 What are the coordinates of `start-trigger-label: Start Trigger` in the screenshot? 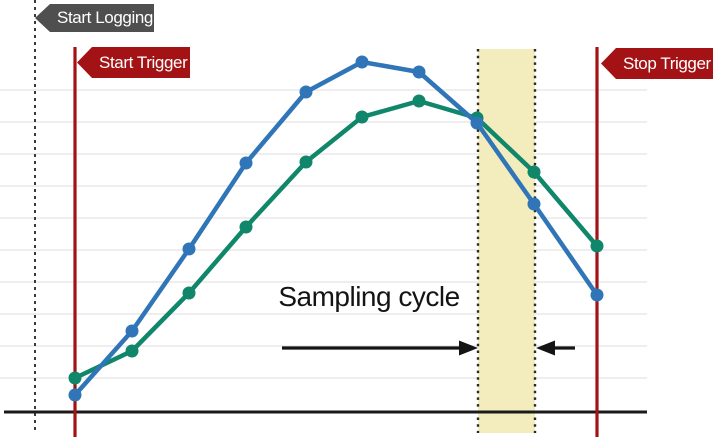 It's located at (143, 62).